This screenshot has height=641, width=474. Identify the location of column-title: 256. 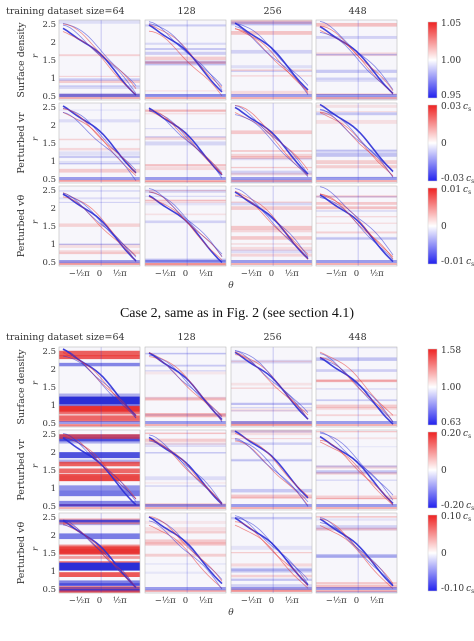
(273, 337).